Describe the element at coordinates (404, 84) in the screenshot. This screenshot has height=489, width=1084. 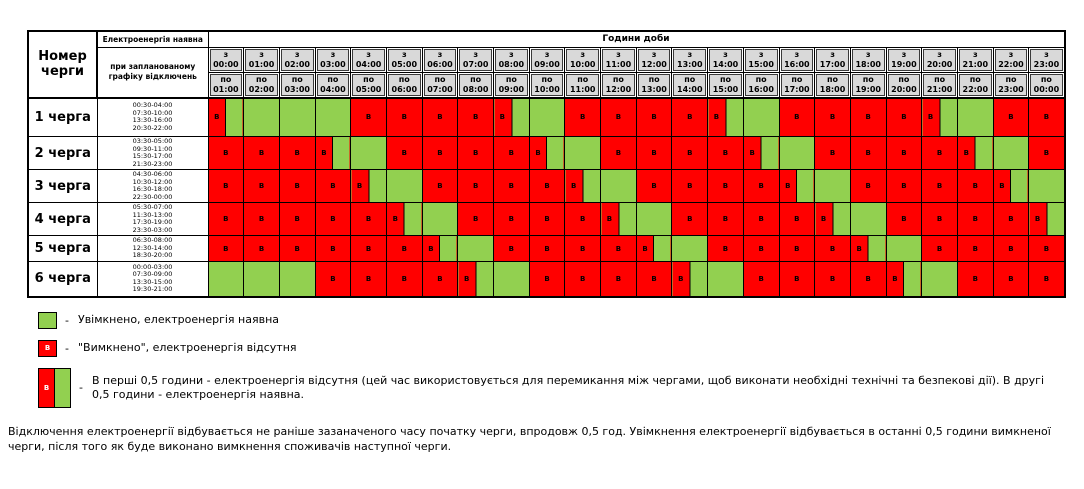
I see `hour-to-box: по 06:00` at that location.